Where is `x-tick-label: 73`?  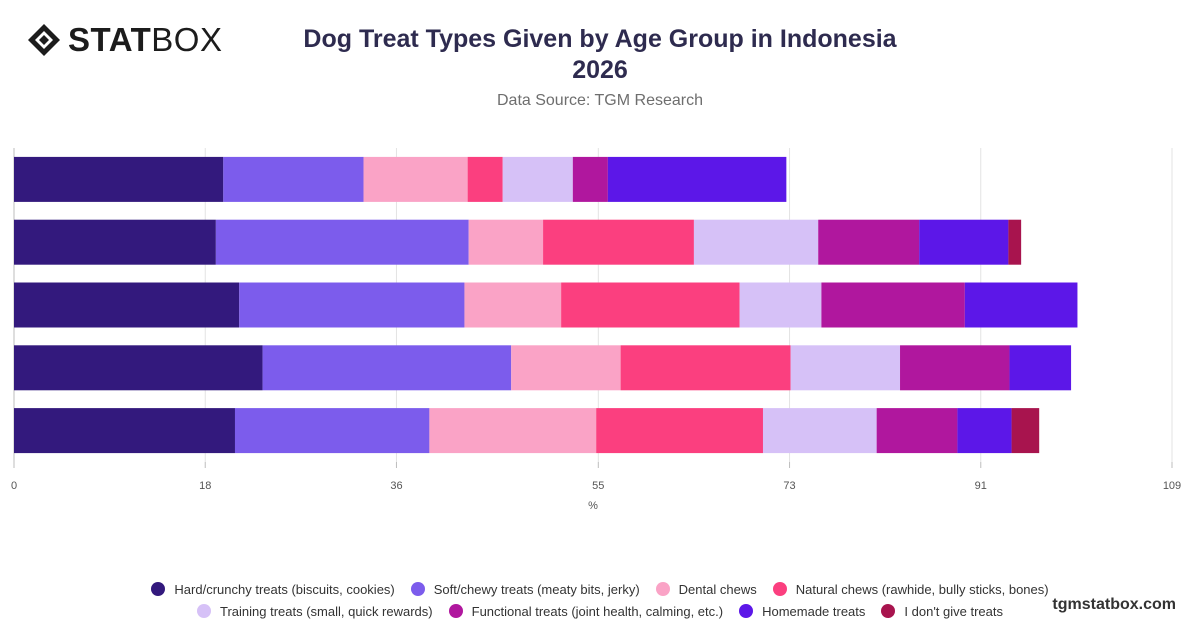 x-tick-label: 73 is located at coordinates (789, 486).